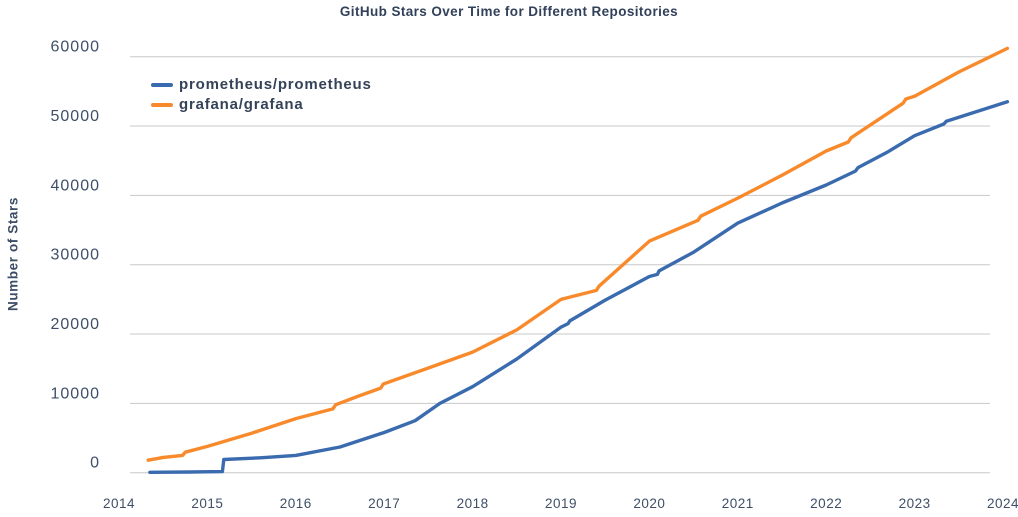 The image size is (1018, 517). What do you see at coordinates (915, 503) in the screenshot?
I see `x-tick-label: 2023` at bounding box center [915, 503].